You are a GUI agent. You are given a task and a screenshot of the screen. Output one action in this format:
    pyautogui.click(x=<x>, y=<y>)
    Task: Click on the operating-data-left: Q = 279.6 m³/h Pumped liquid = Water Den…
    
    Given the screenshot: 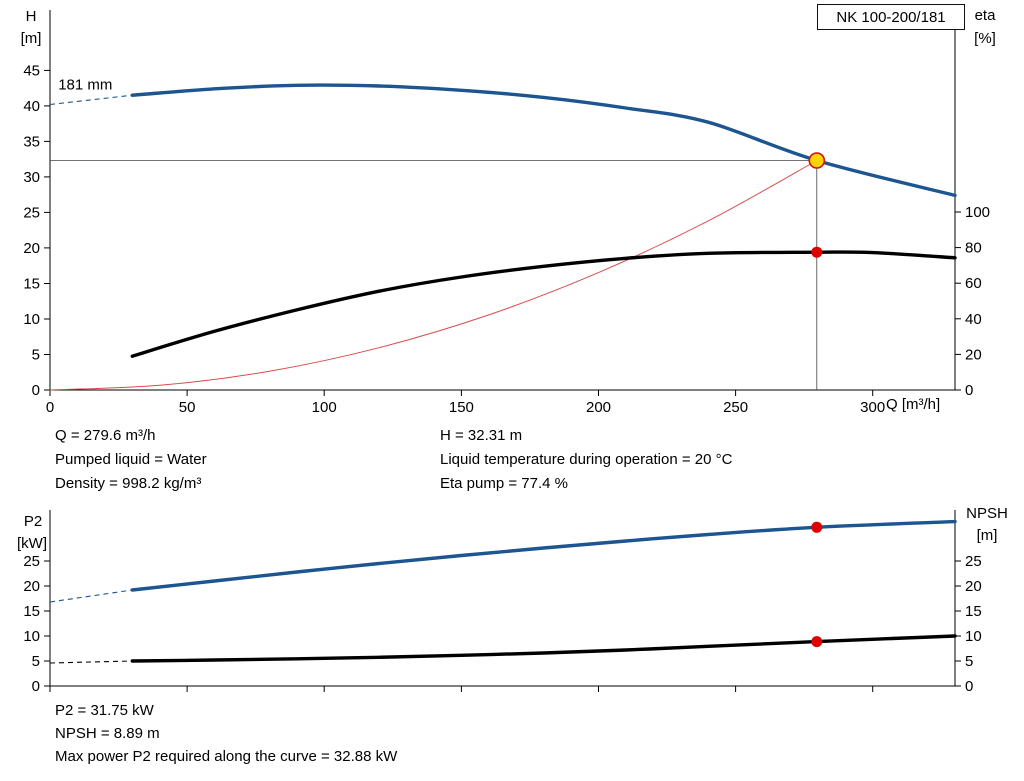 What is the action you would take?
    pyautogui.click(x=131, y=460)
    